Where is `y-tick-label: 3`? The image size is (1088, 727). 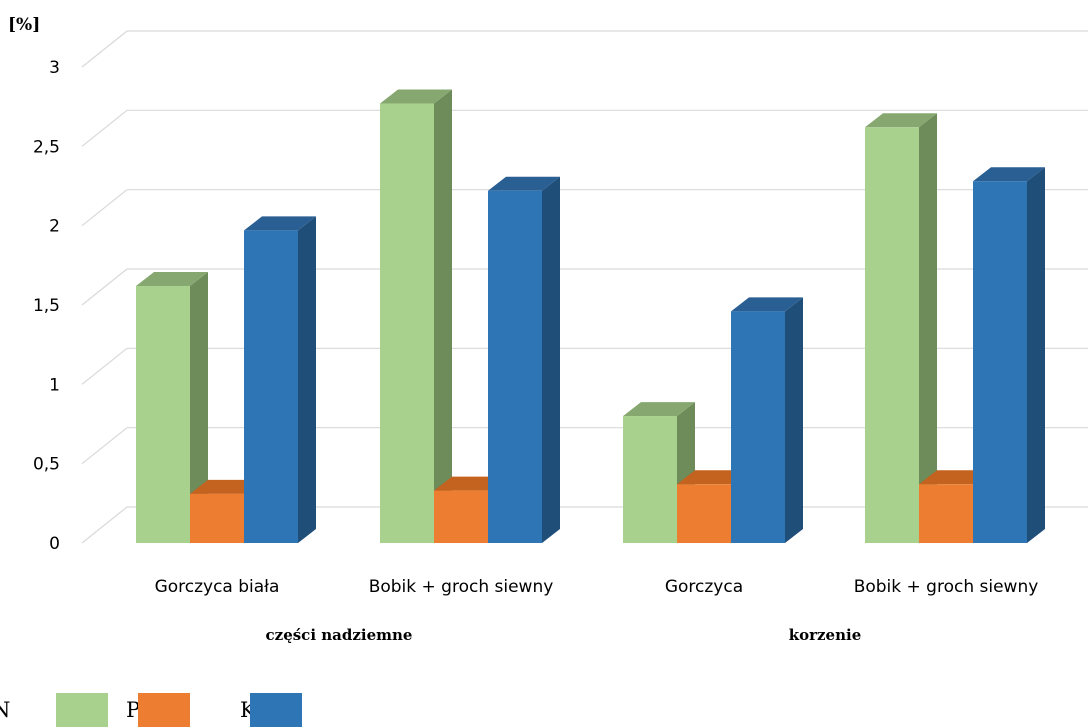
y-tick-label: 3 is located at coordinates (54, 68).